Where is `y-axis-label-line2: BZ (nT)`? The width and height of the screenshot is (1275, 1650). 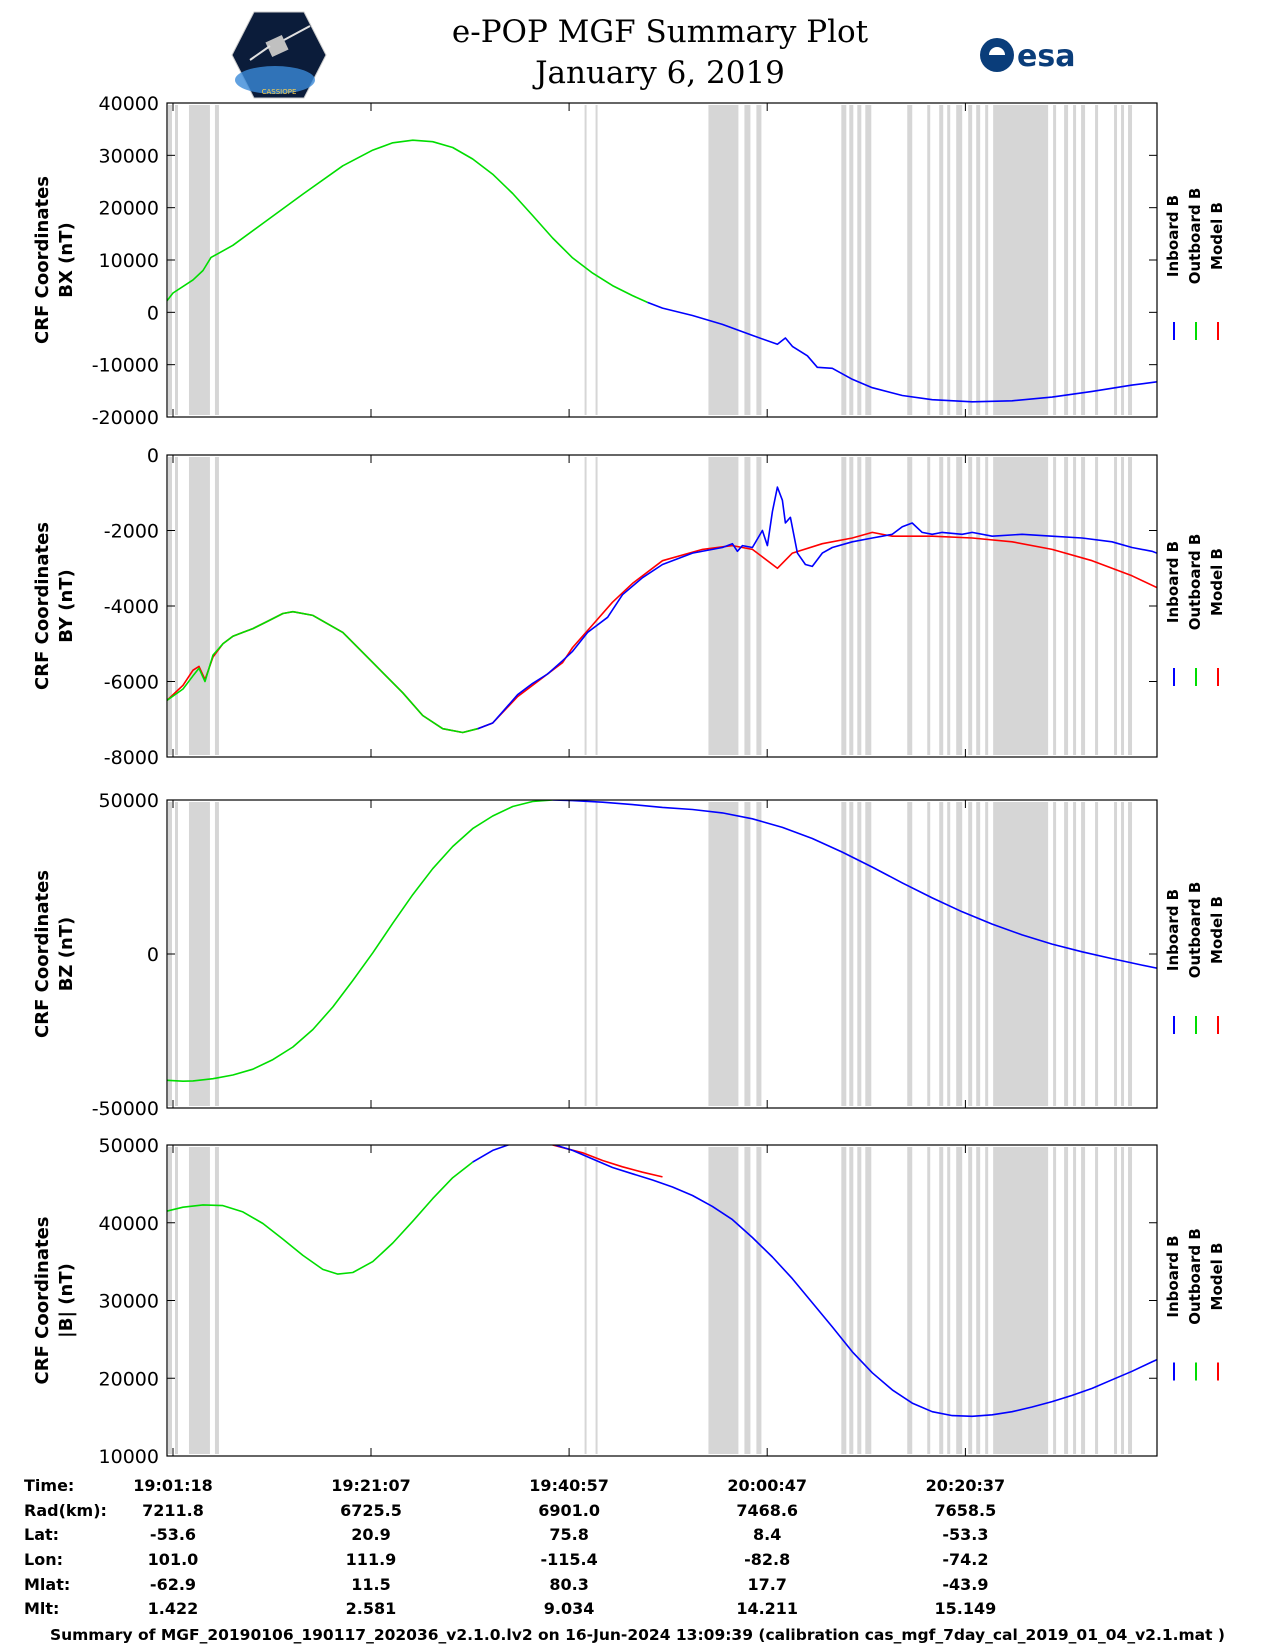
y-axis-label-line2: BZ (nT) is located at coordinates (66, 954).